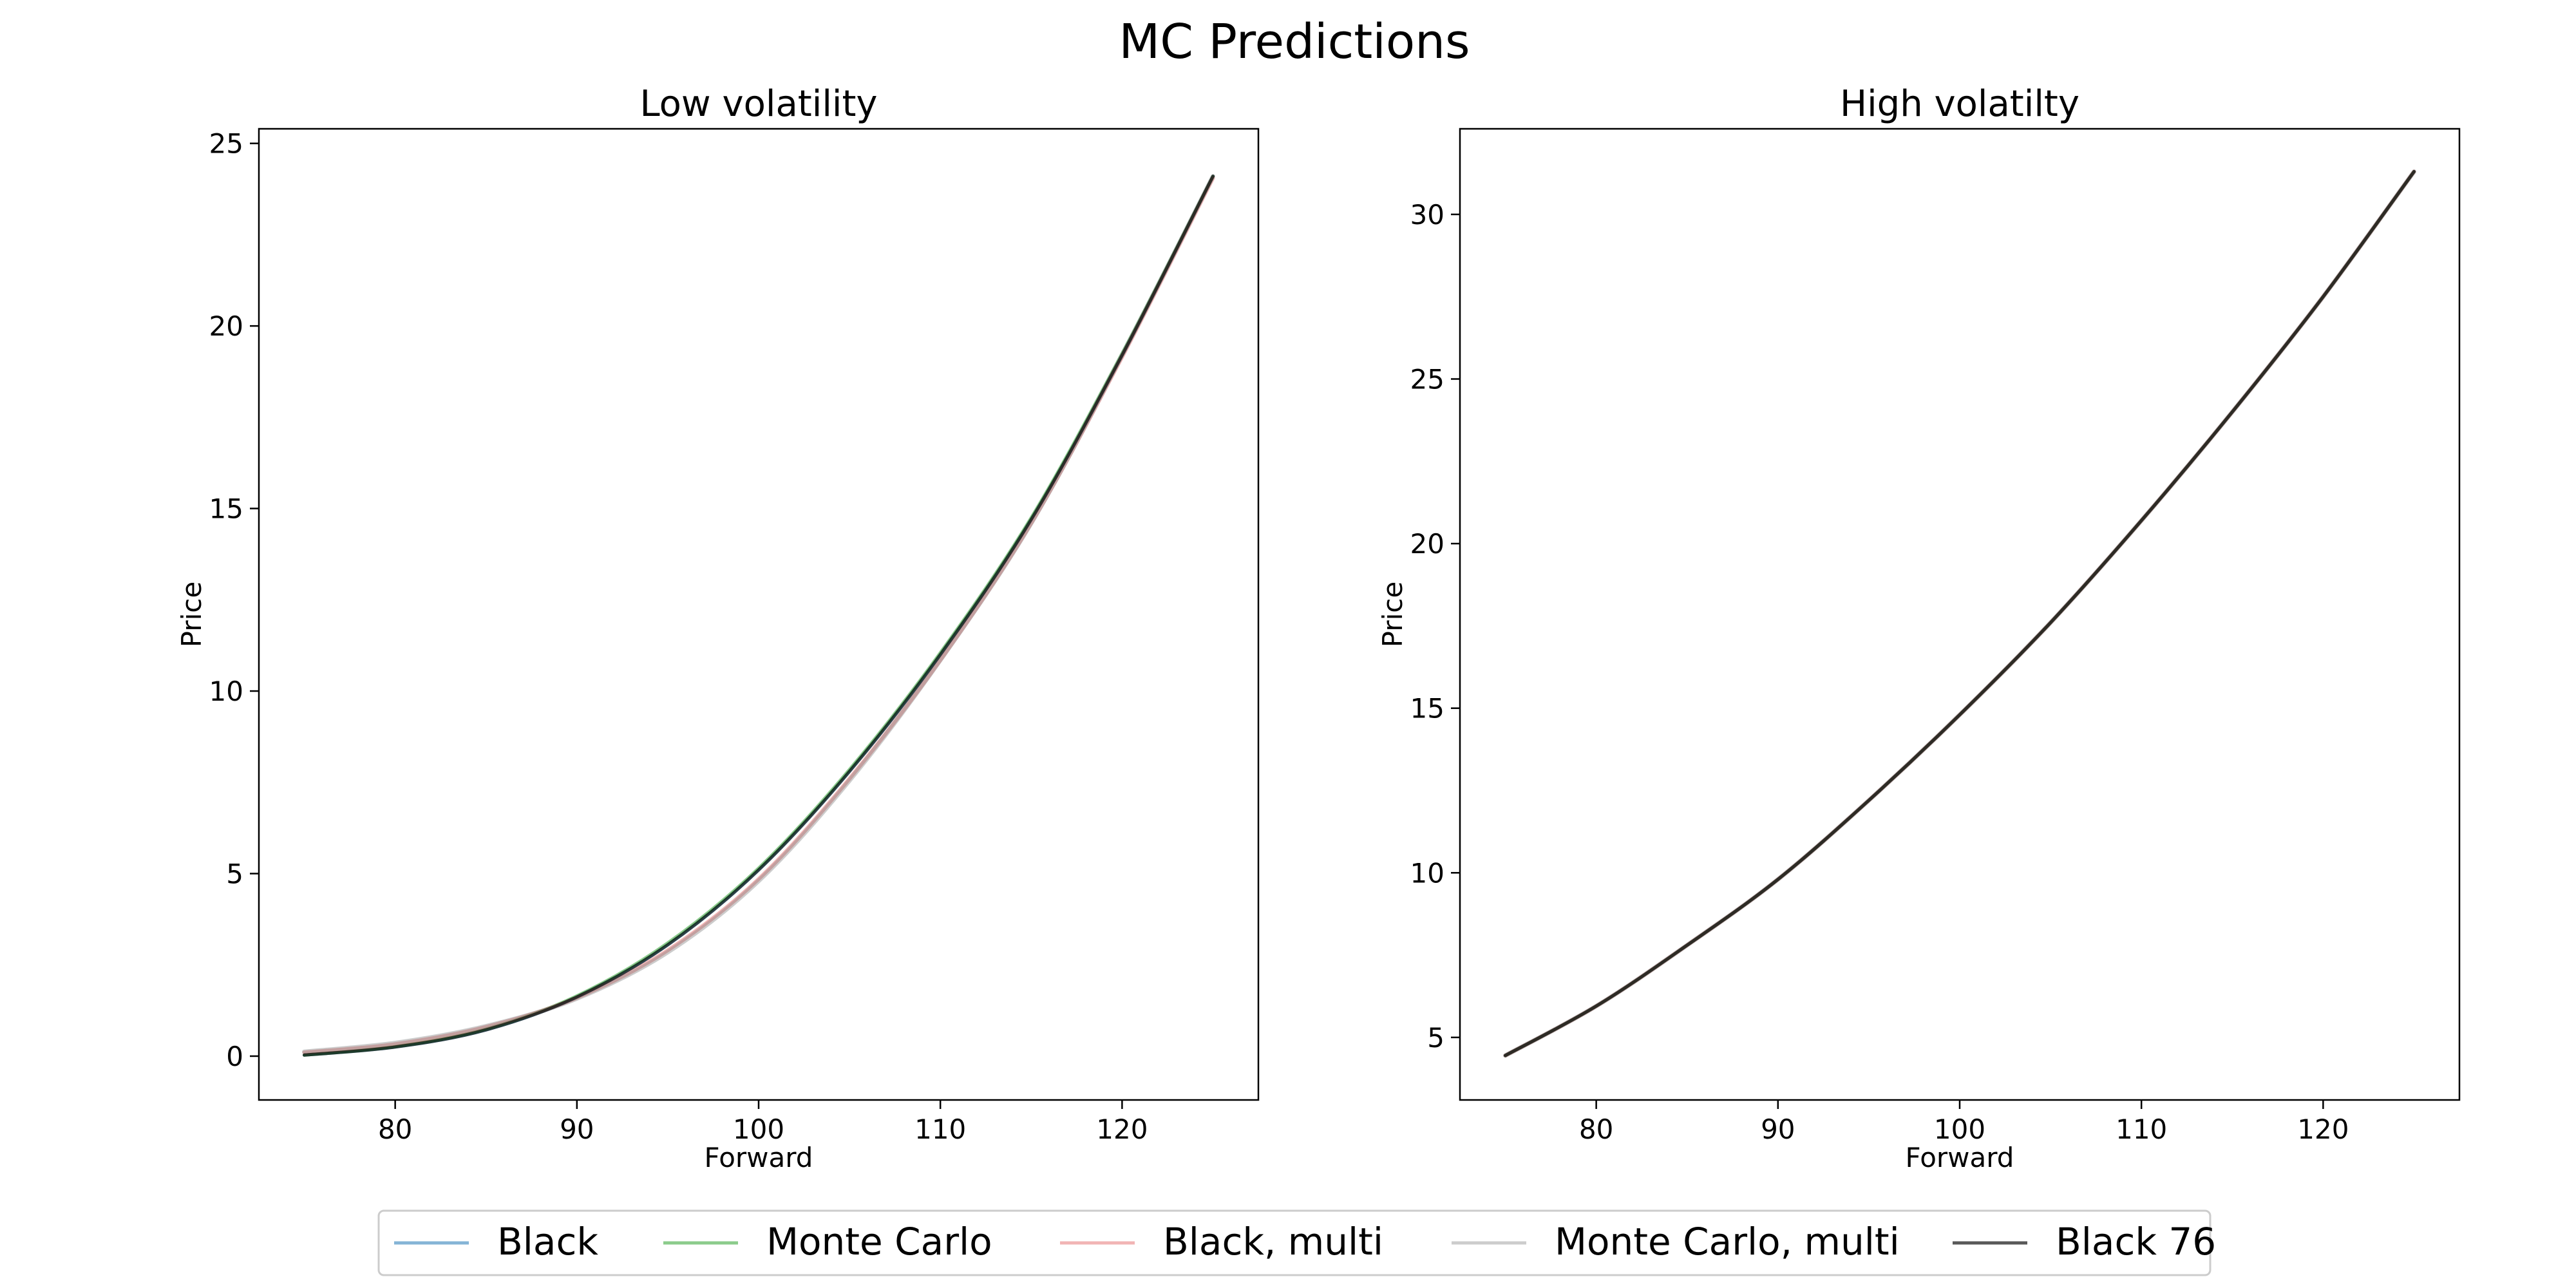 The image size is (2576, 1288). What do you see at coordinates (879, 1242) in the screenshot?
I see `legend-label: Monte Carlo` at bounding box center [879, 1242].